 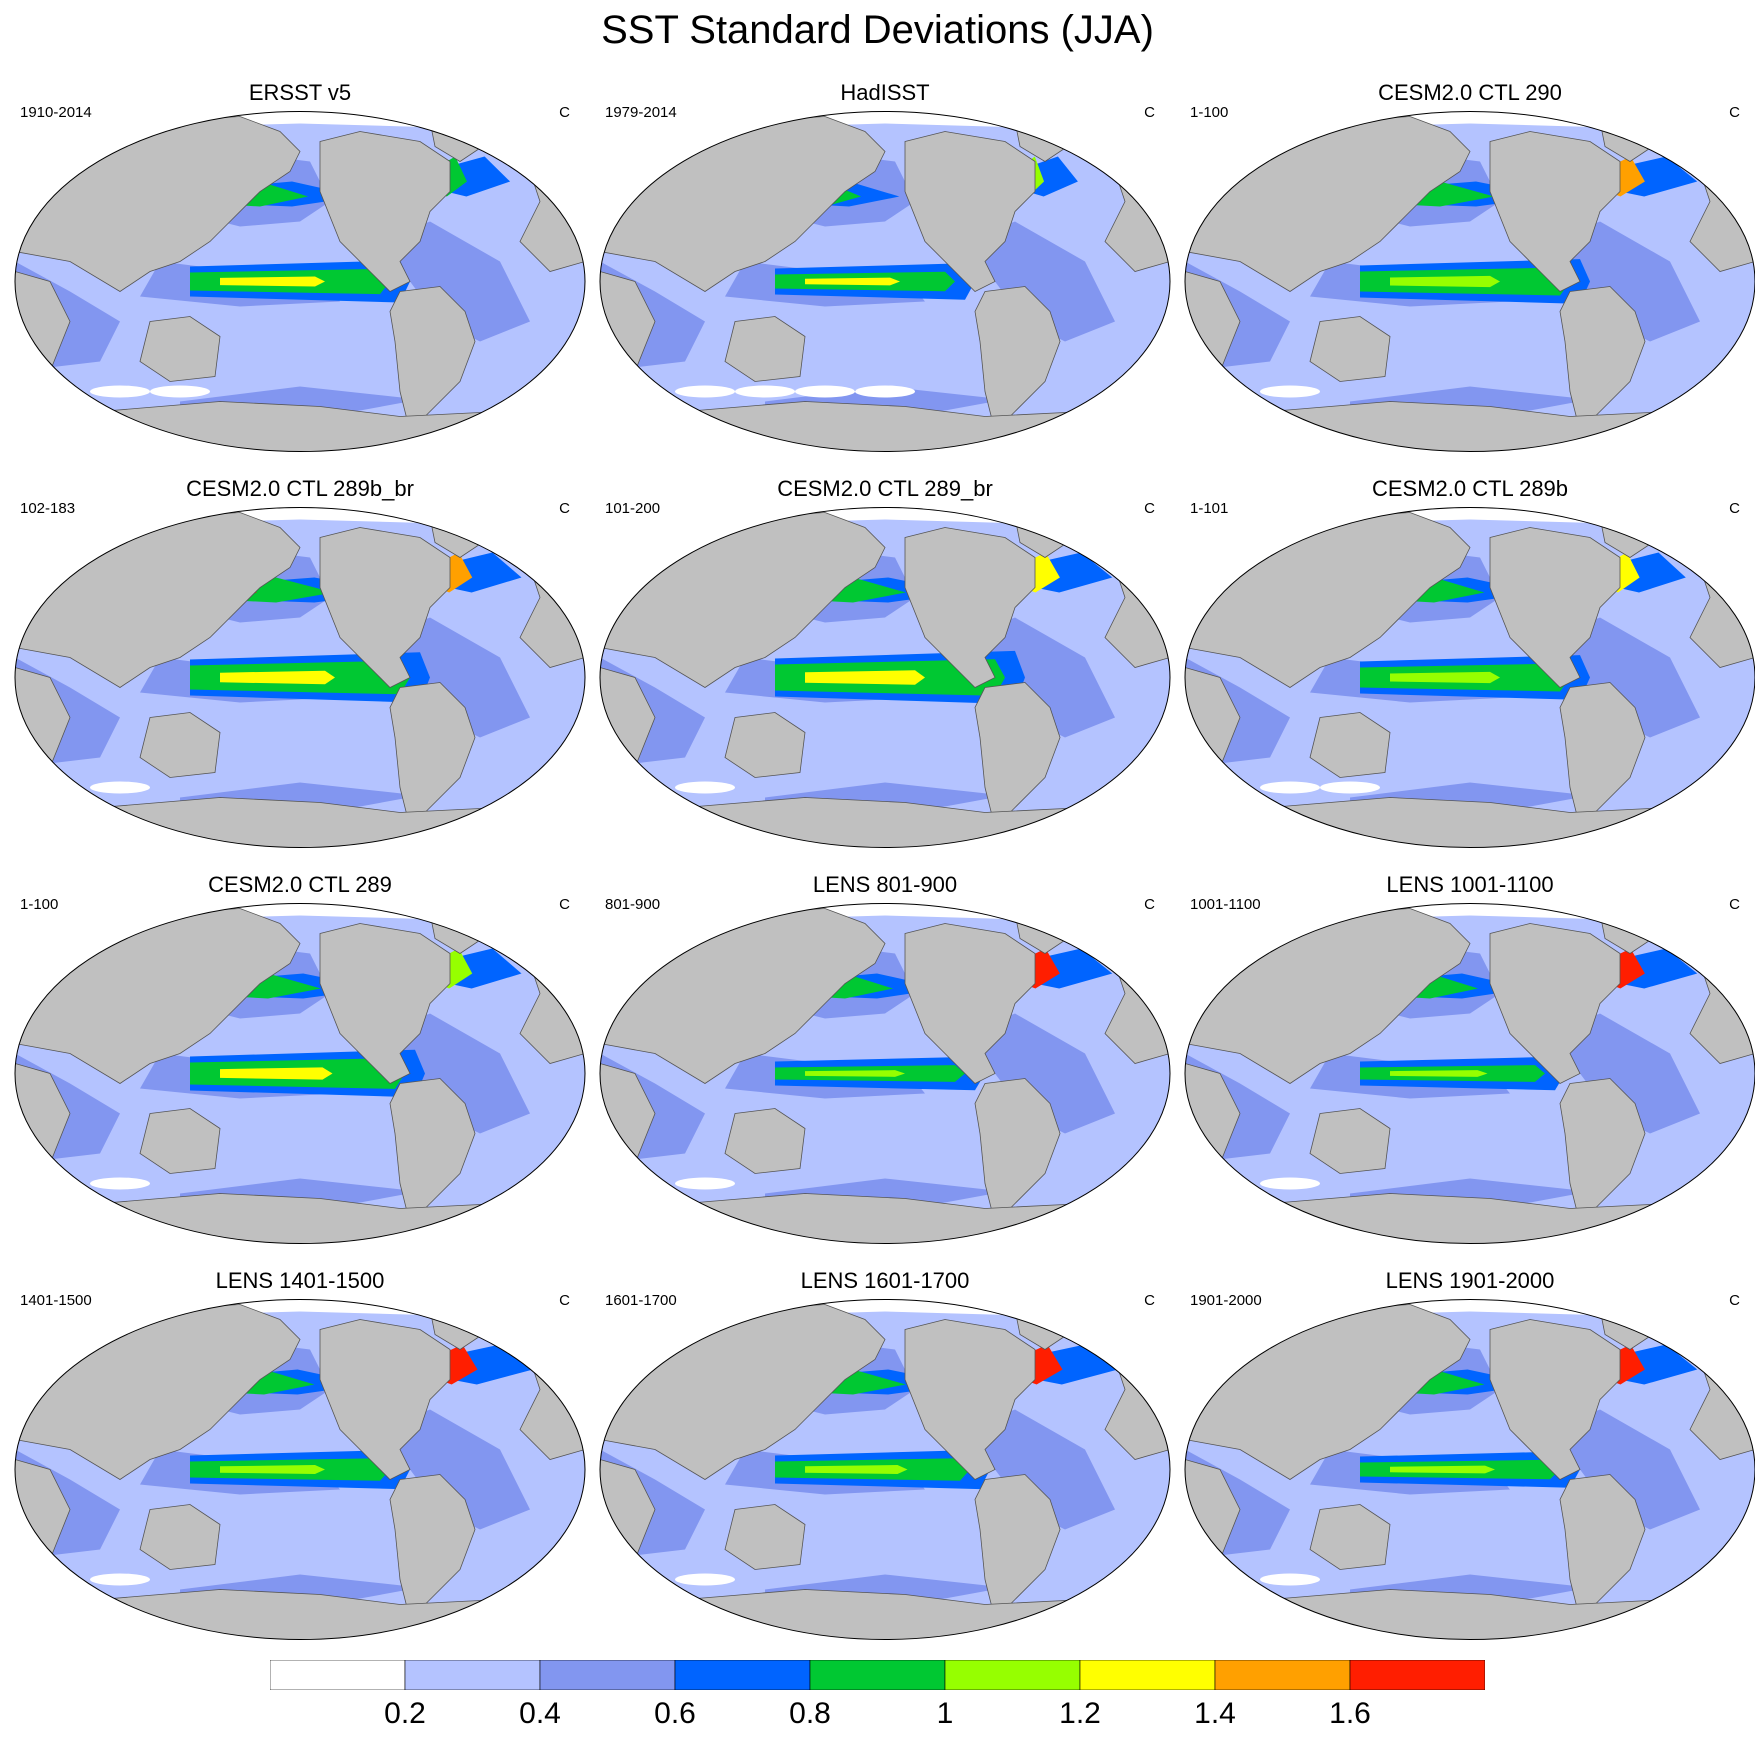 What do you see at coordinates (405, 1713) in the screenshot?
I see `colorbar-tick-label: 0.2` at bounding box center [405, 1713].